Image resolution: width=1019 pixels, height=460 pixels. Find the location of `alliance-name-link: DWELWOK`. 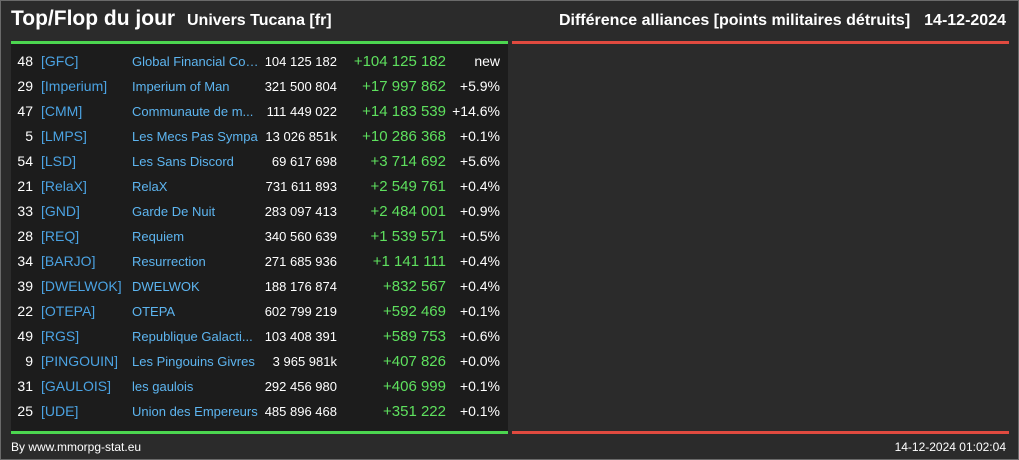

alliance-name-link: DWELWOK is located at coordinates (166, 286).